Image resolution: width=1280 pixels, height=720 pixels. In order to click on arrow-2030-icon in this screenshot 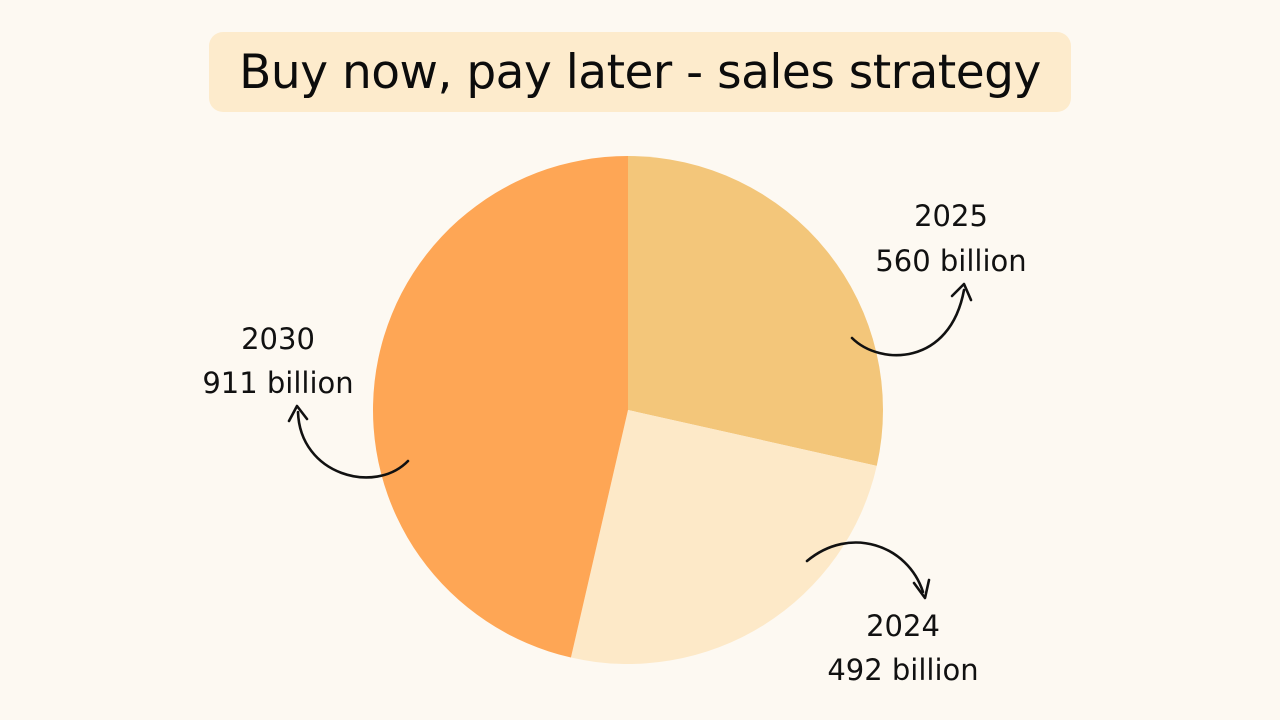, I will do `click(353, 444)`.